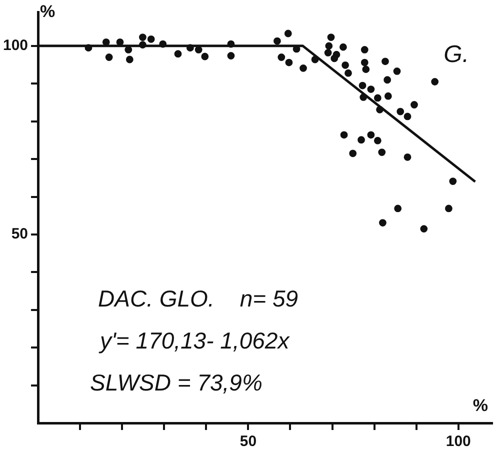 Image resolution: width=502 pixels, height=454 pixels. Describe the element at coordinates (457, 54) in the screenshot. I see `annotation: G.` at that location.